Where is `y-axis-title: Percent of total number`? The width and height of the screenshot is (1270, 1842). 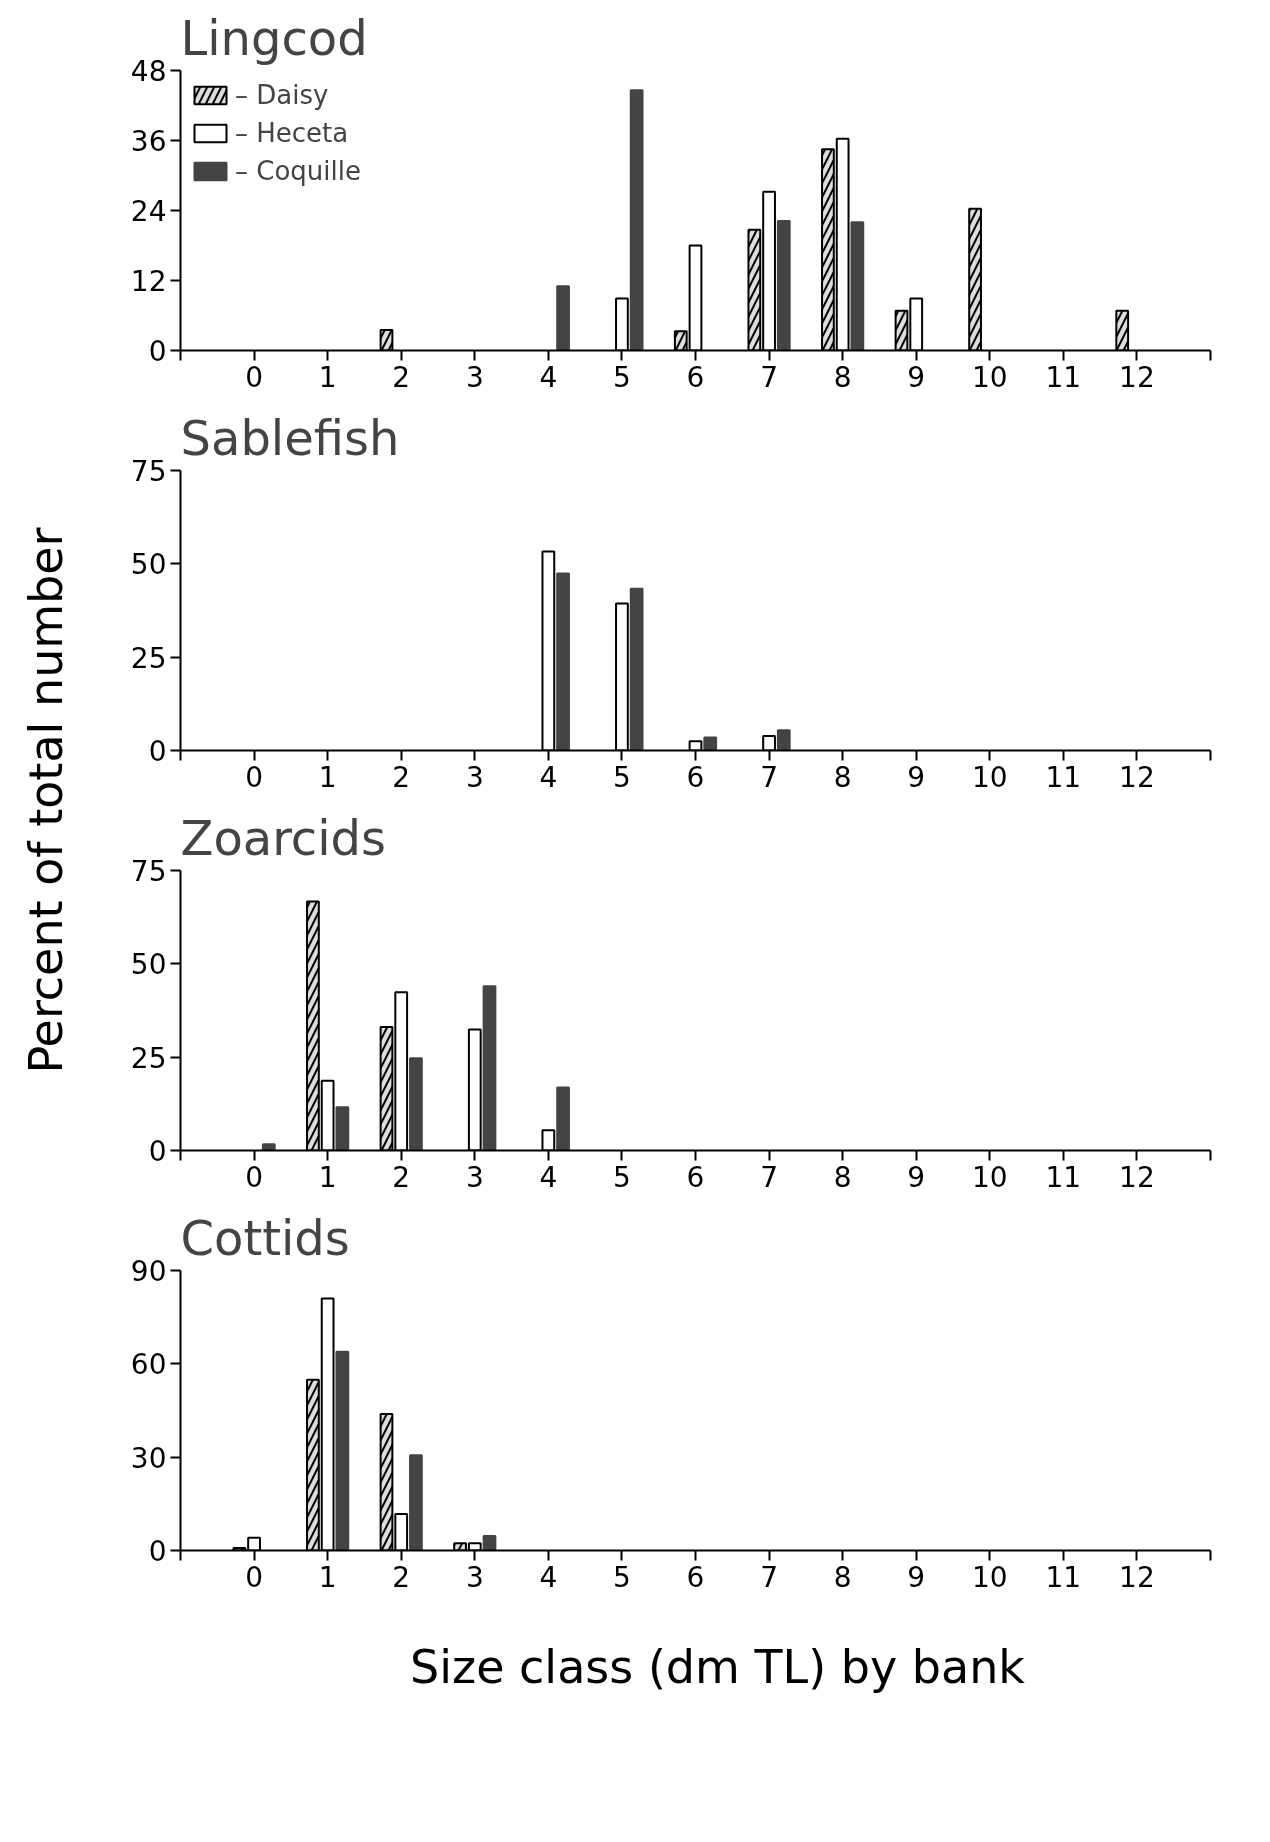 y-axis-title: Percent of total number is located at coordinates (45, 800).